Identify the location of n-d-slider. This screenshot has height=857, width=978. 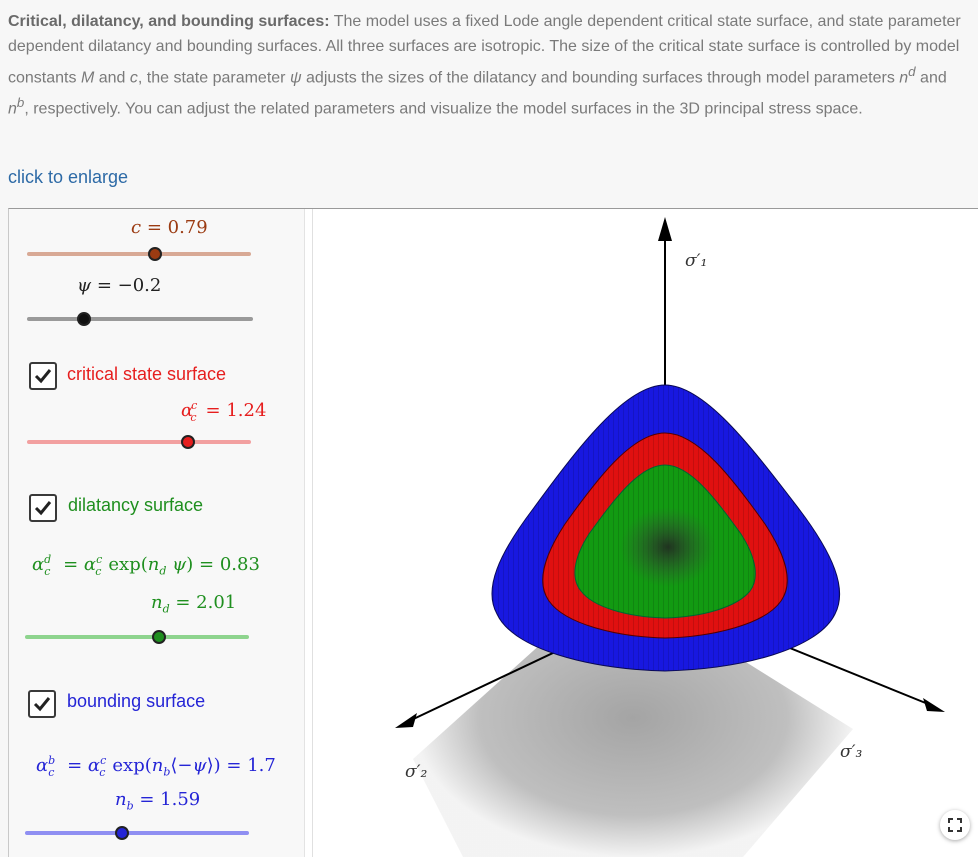
(137, 637).